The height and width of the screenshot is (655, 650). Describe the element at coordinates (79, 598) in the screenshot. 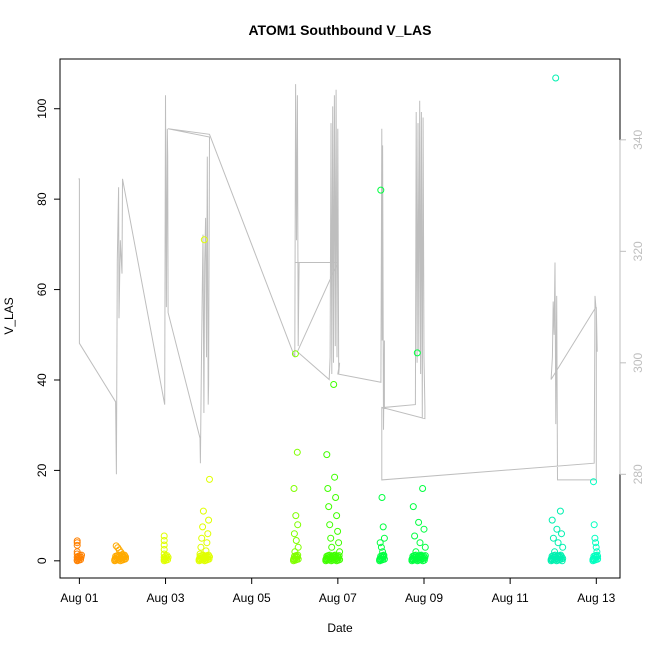

I see `x-tick-label: Aug 01` at that location.